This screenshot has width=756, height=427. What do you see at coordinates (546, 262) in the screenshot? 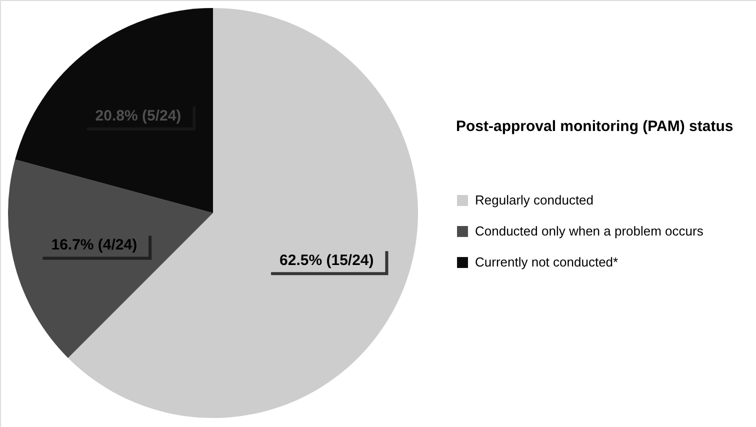
I see `legend-label: Currently not conducted*` at bounding box center [546, 262].